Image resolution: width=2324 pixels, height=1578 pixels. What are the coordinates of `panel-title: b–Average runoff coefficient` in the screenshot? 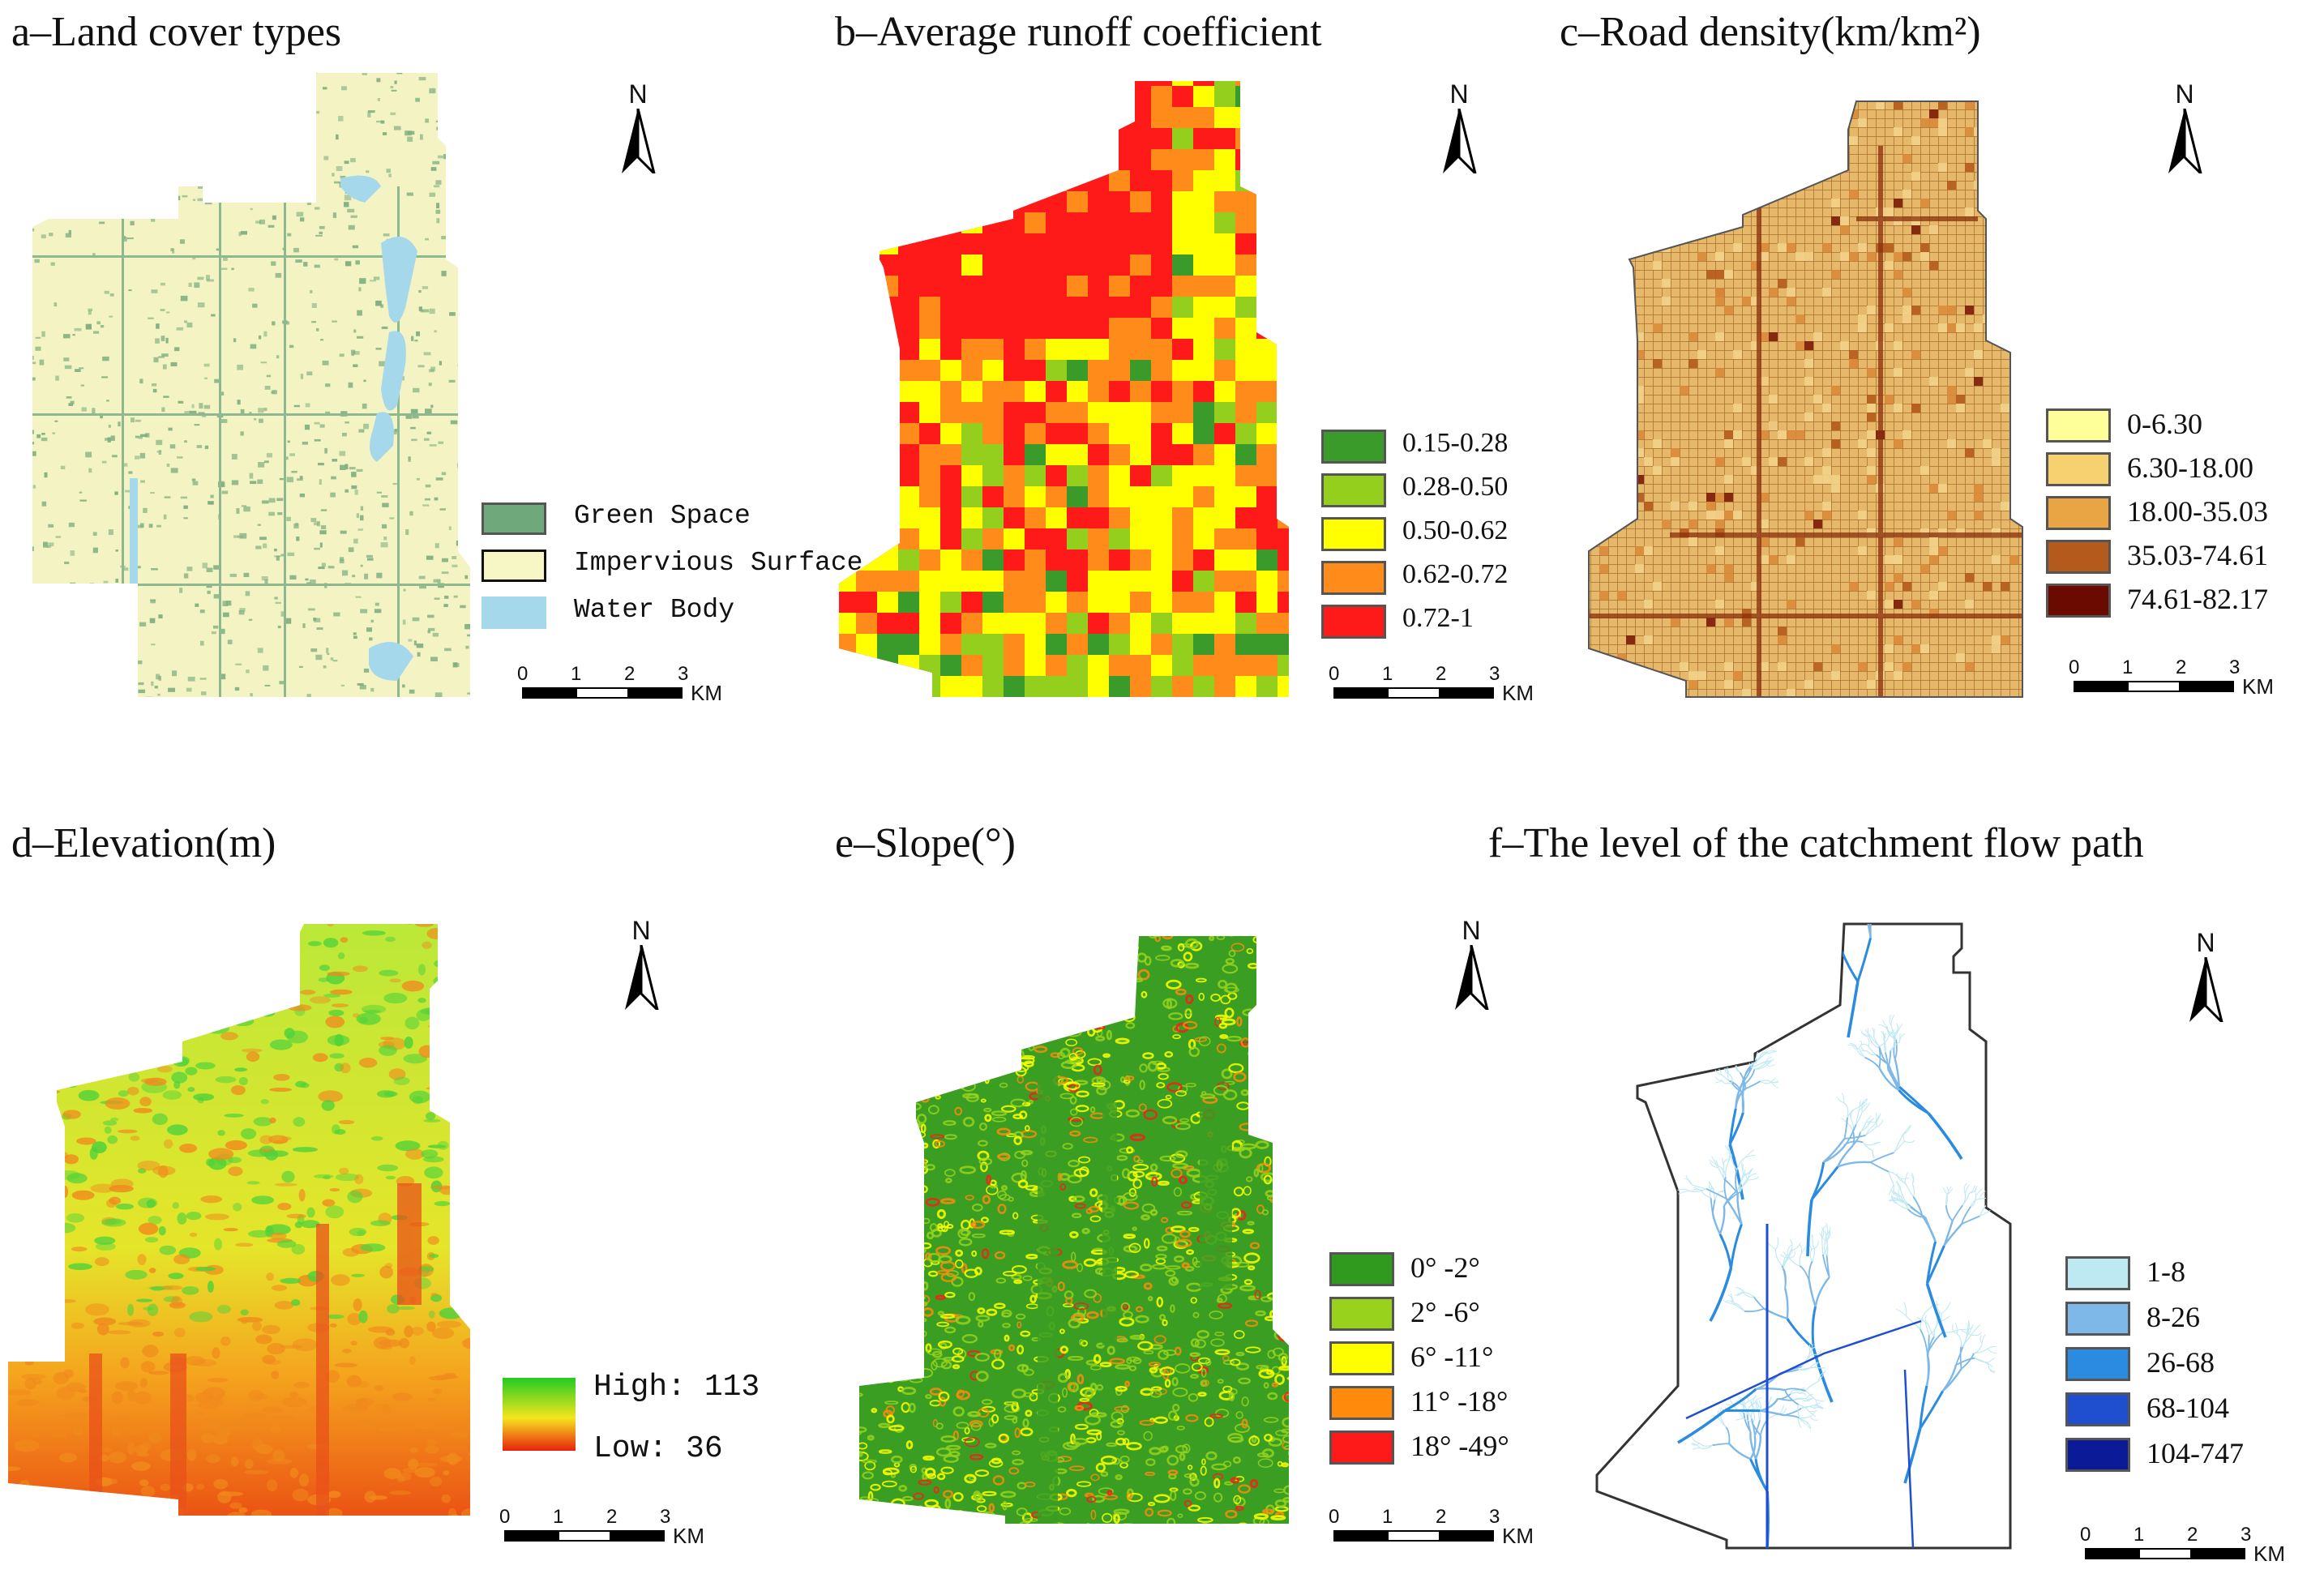 It's located at (1078, 32).